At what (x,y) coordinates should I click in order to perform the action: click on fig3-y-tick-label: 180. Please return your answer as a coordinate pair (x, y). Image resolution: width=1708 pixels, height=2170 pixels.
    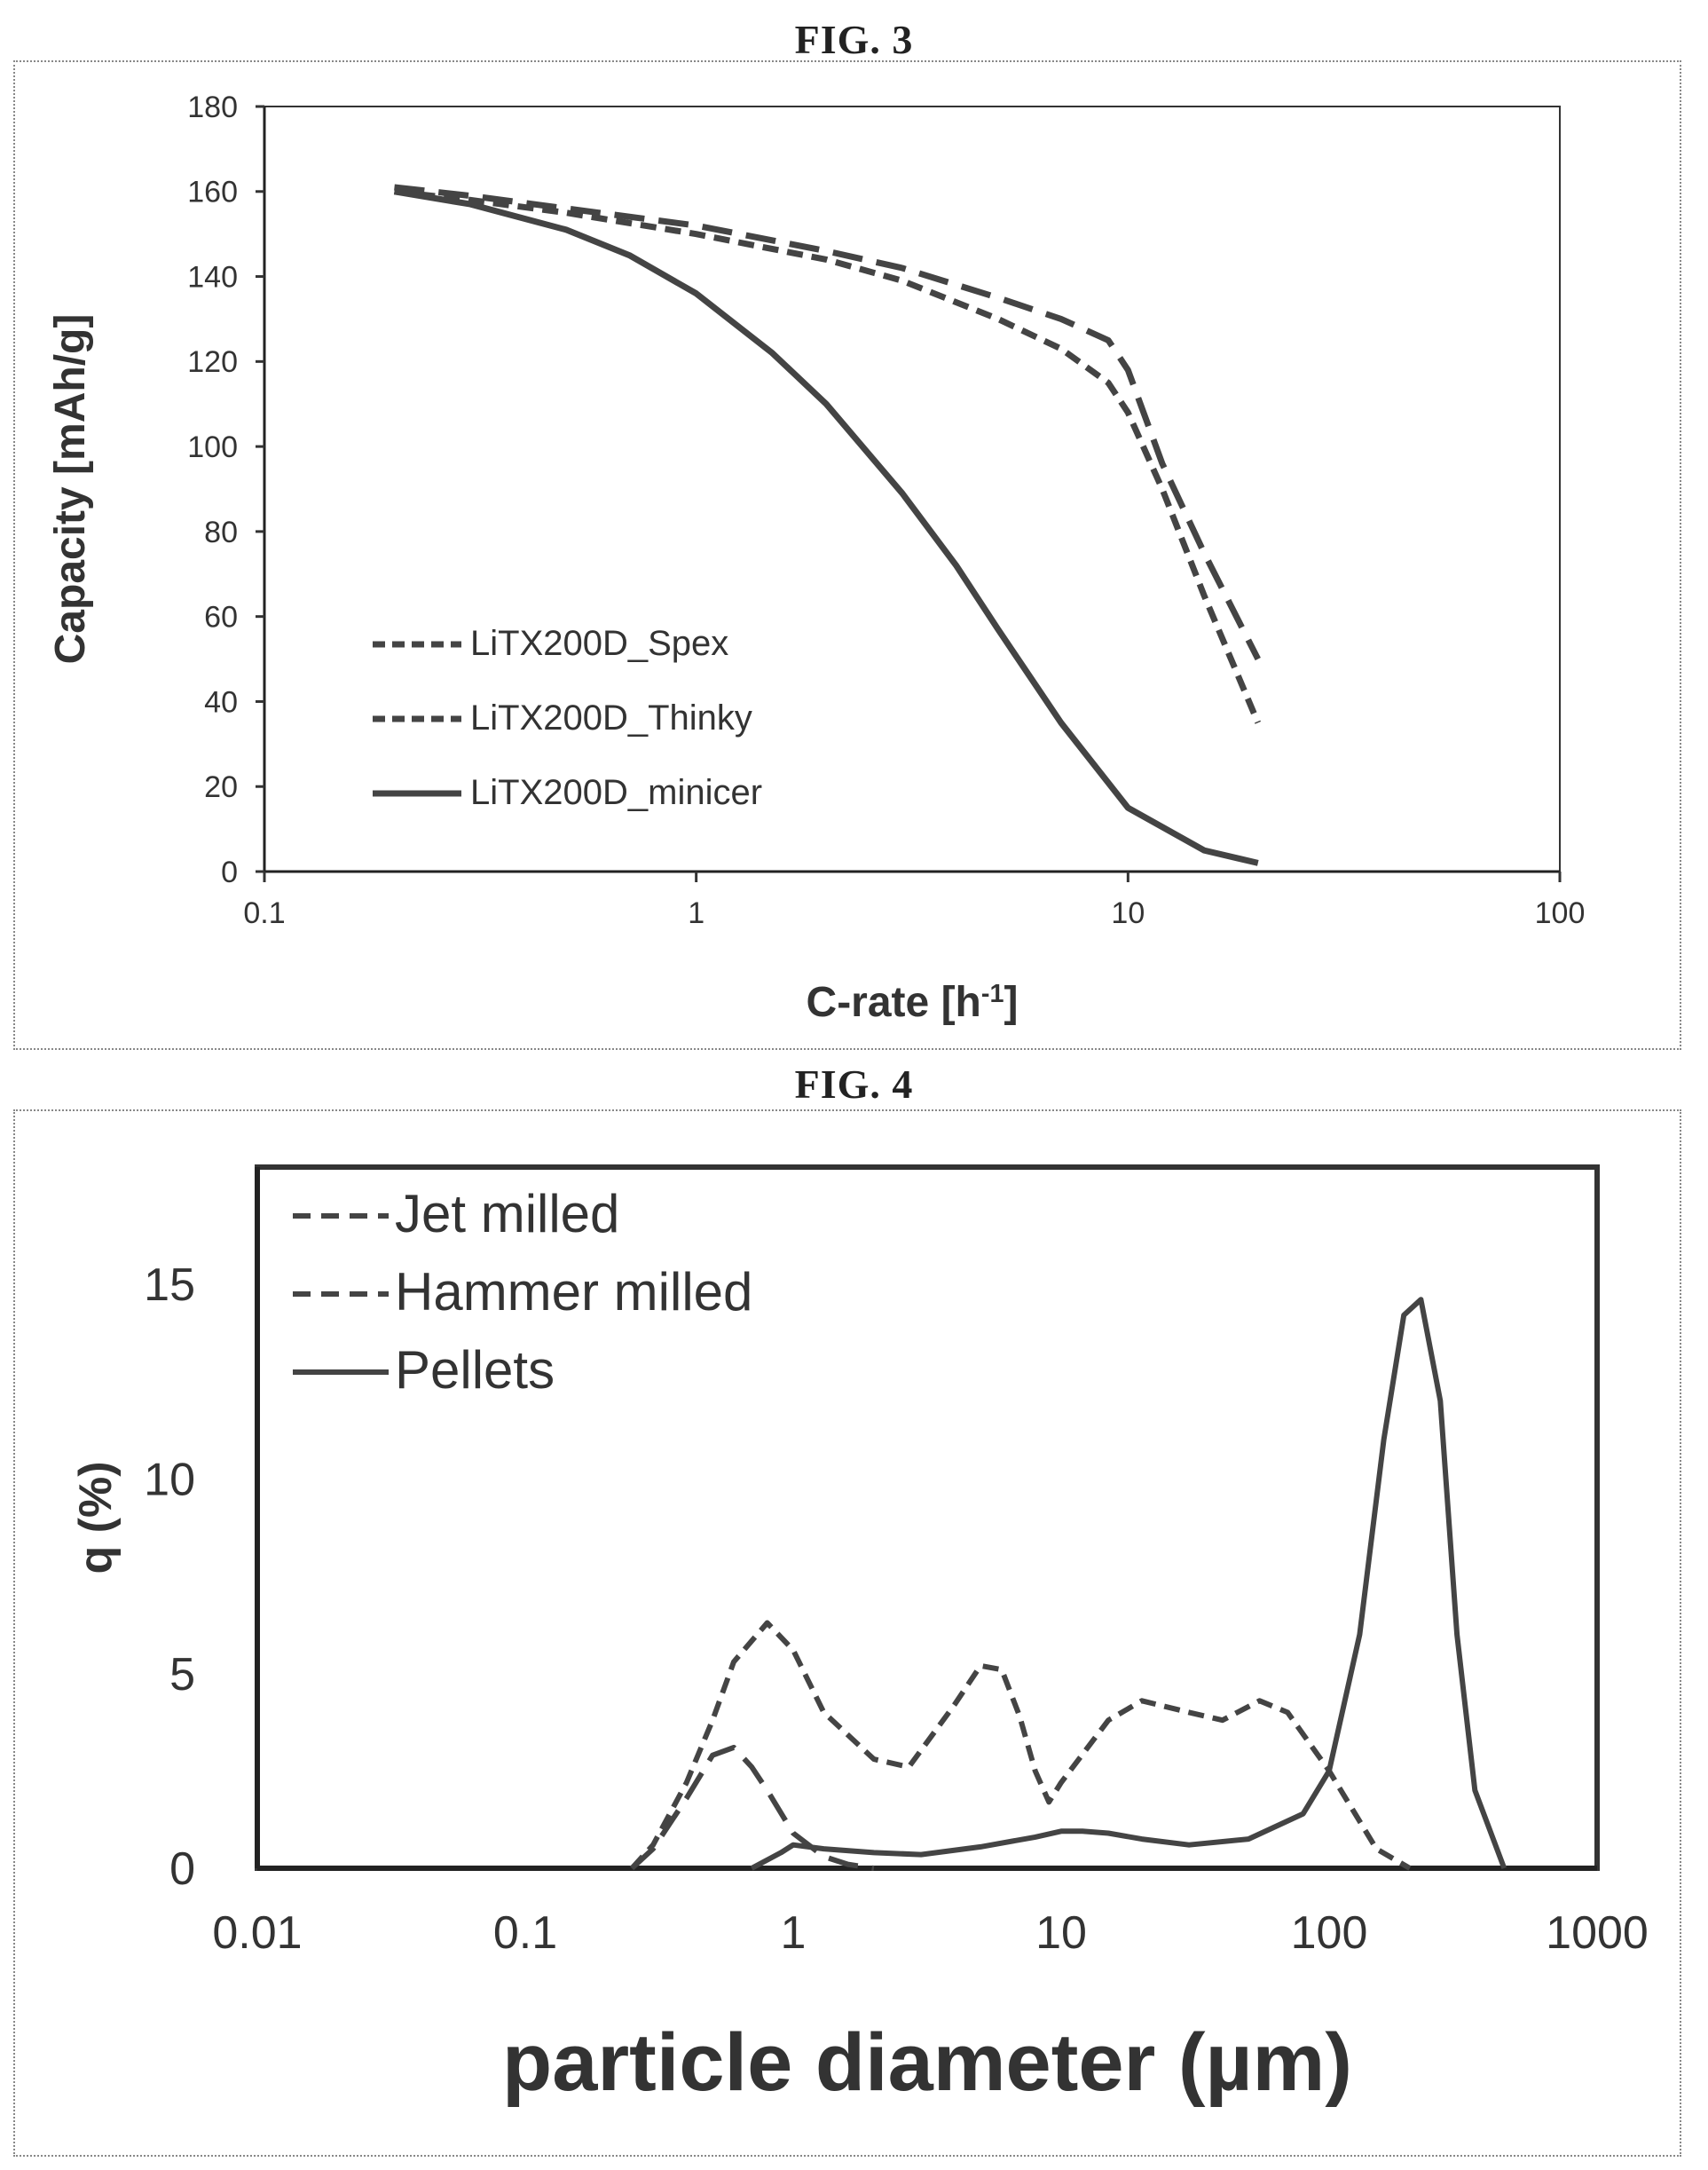
    Looking at the image, I should click on (212, 107).